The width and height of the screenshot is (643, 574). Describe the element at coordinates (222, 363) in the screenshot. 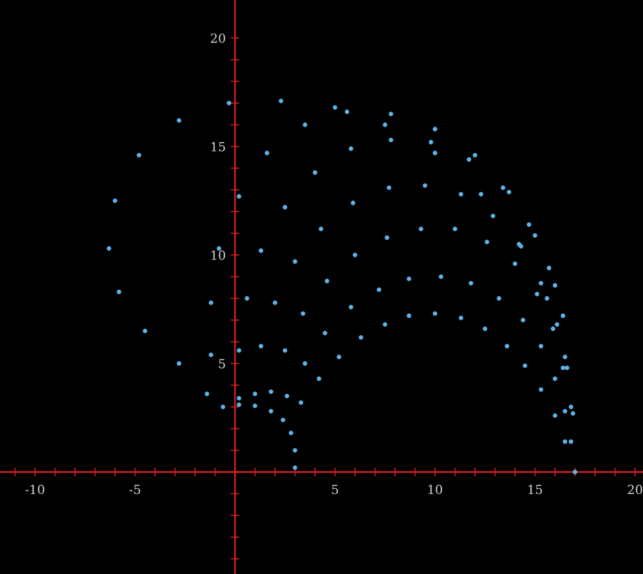

I see `y-tick-label: 5` at that location.